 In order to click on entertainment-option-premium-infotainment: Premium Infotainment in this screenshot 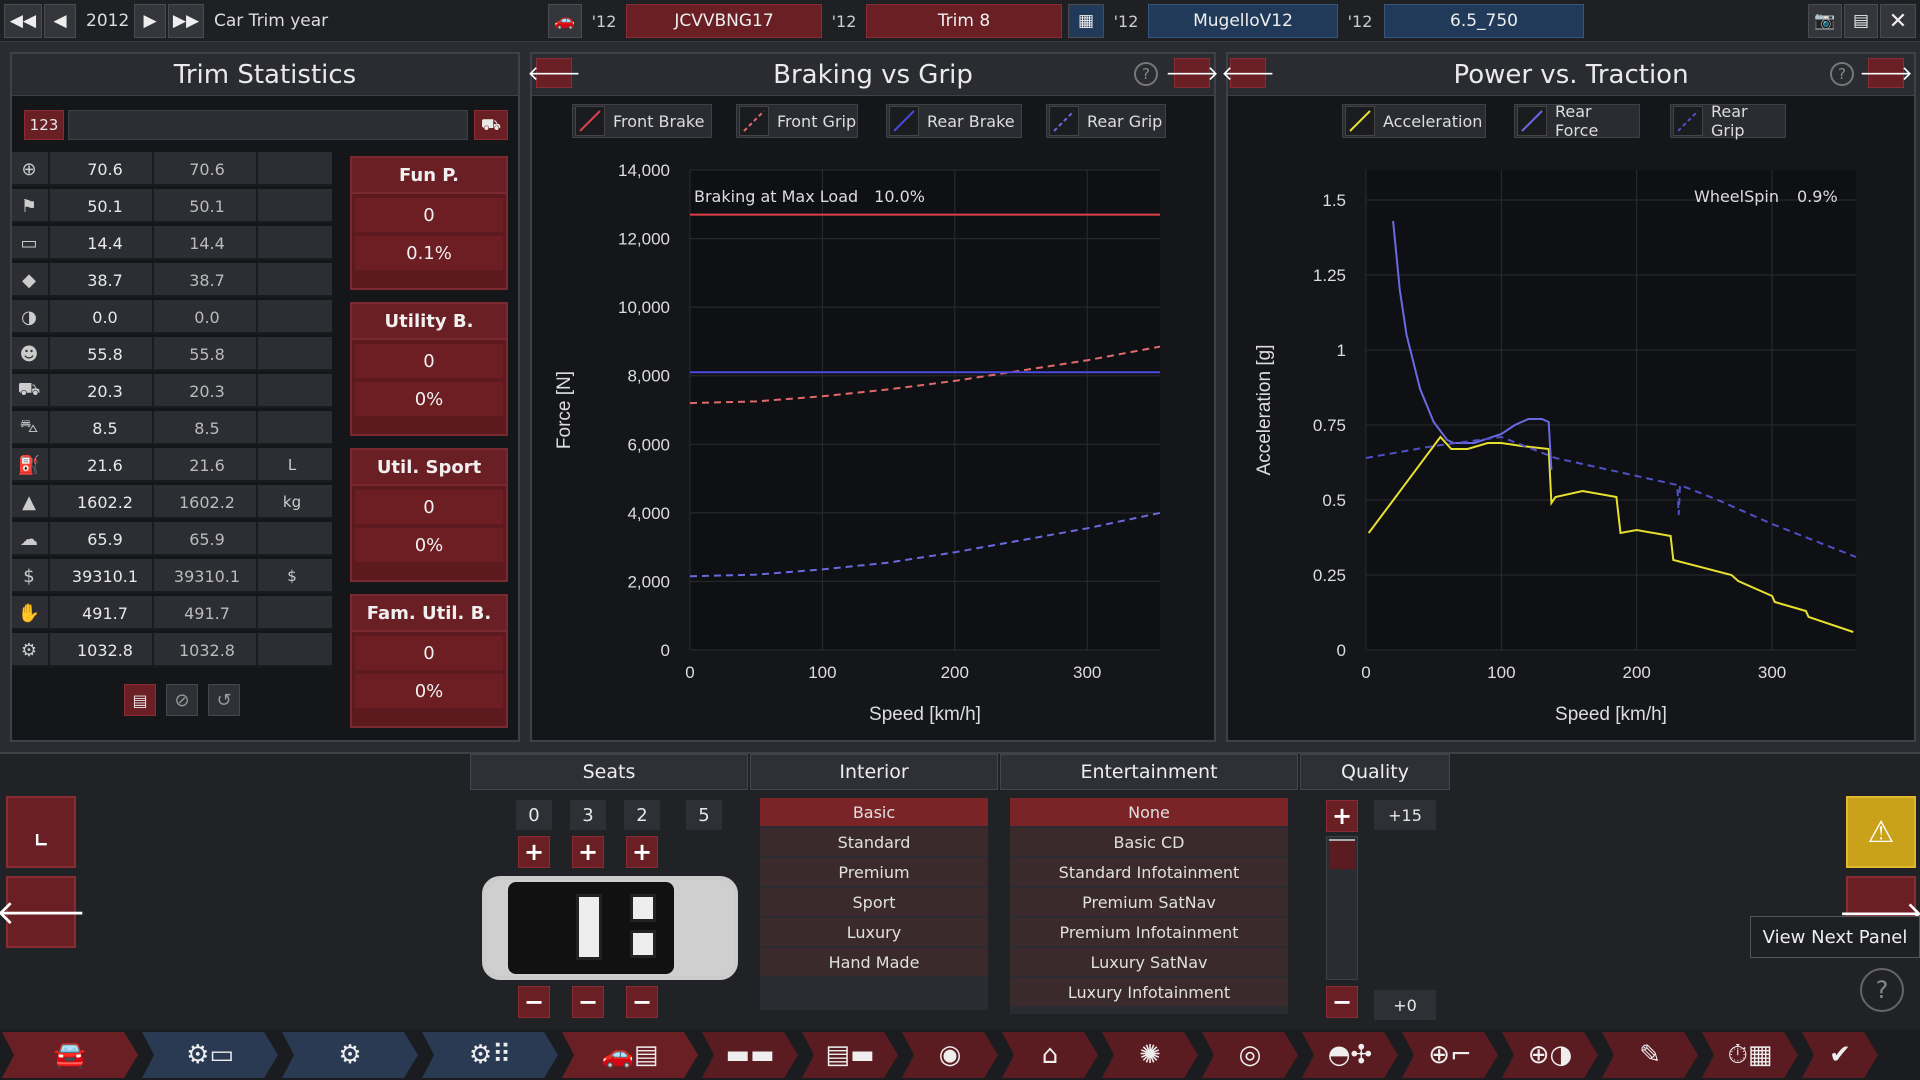, I will do `click(1149, 933)`.